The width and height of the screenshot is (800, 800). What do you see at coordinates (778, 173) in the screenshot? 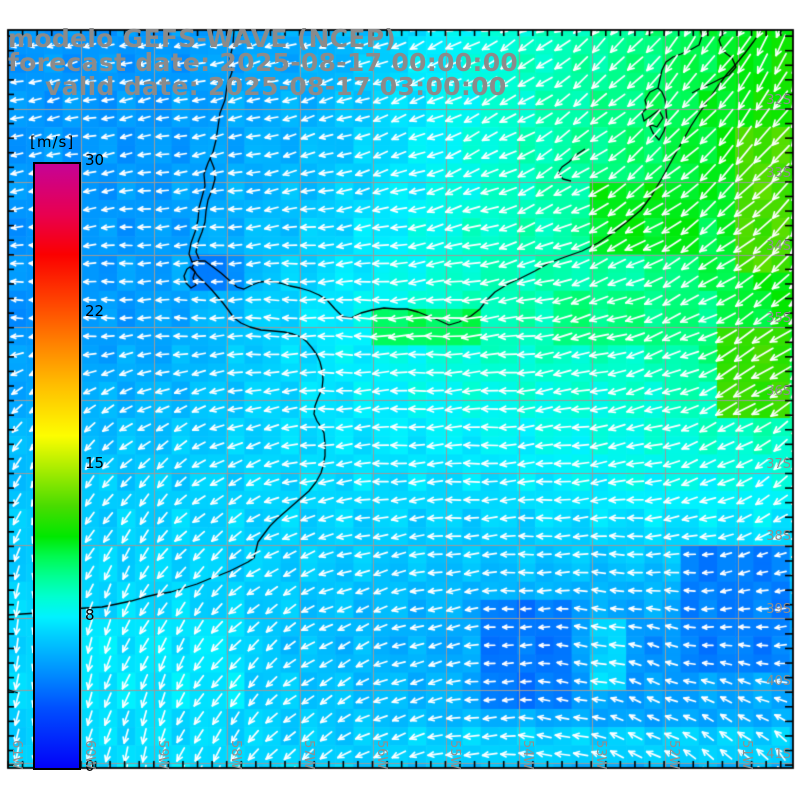
I see `lat-label: 33S` at bounding box center [778, 173].